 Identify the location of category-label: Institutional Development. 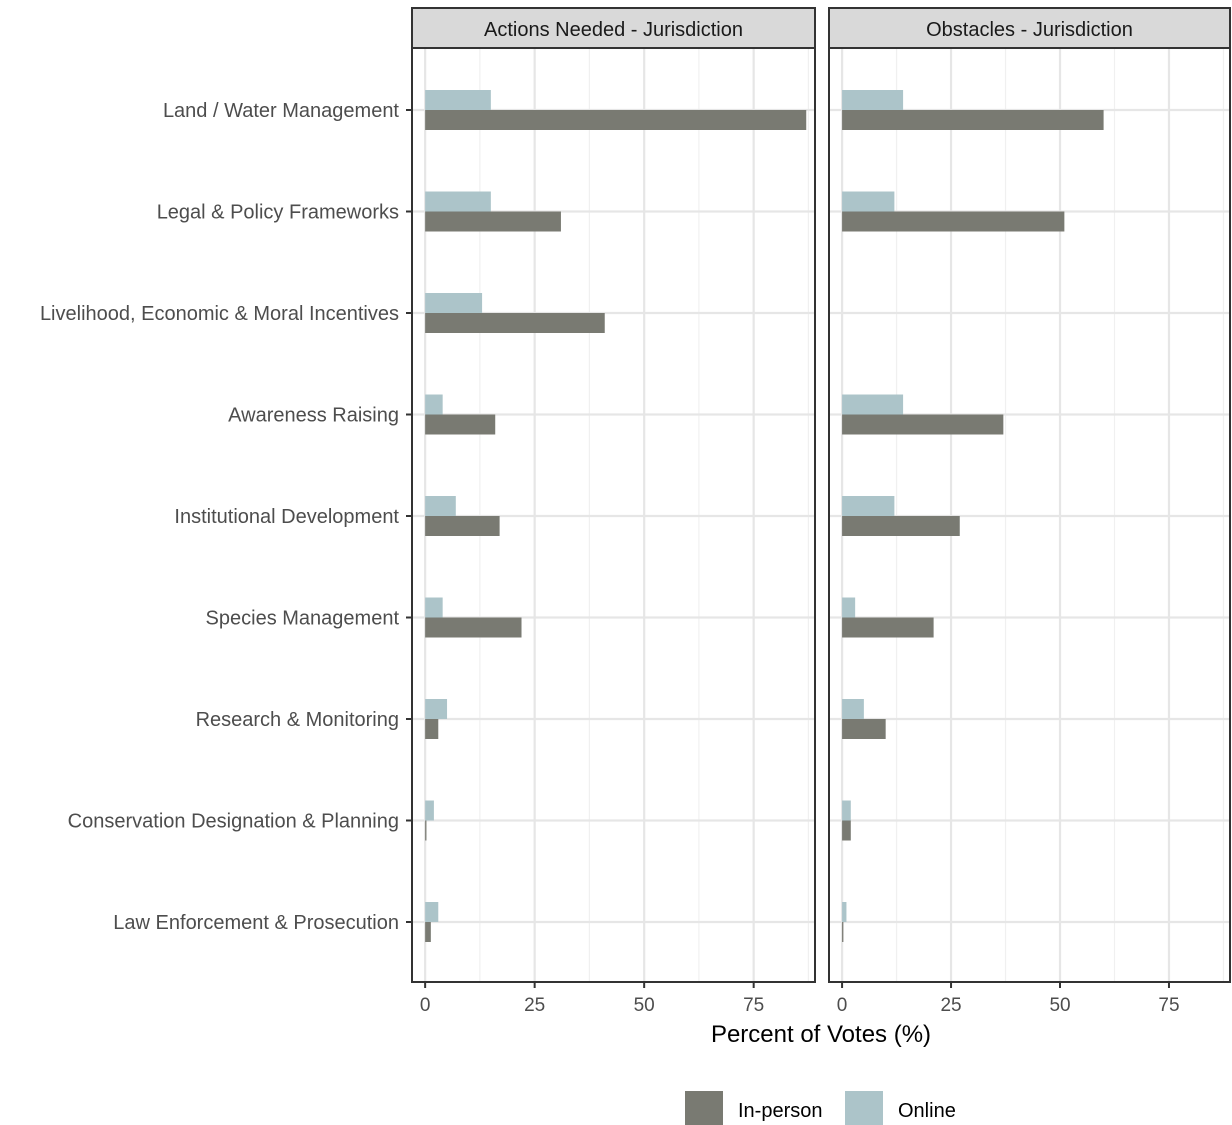
(286, 517).